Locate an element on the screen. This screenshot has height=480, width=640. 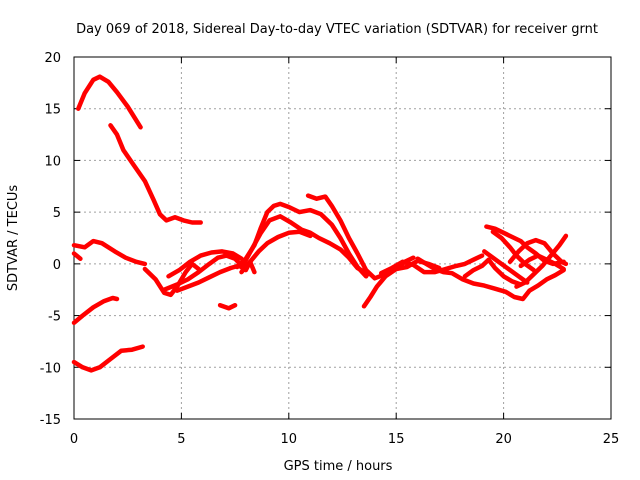
y-tick-label: -5 is located at coordinates (54, 317).